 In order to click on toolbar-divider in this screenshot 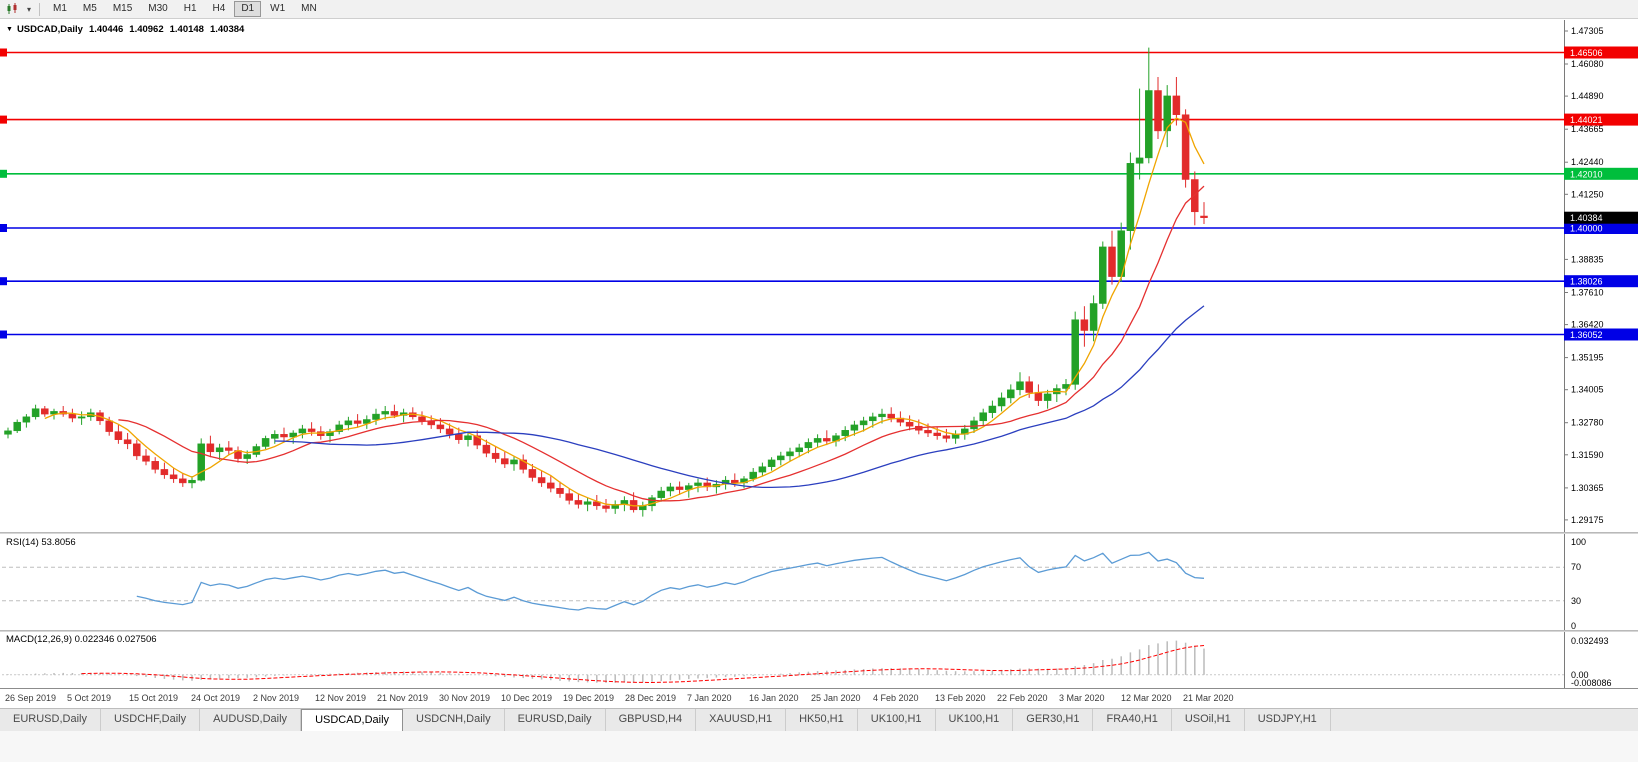, I will do `click(40, 9)`.